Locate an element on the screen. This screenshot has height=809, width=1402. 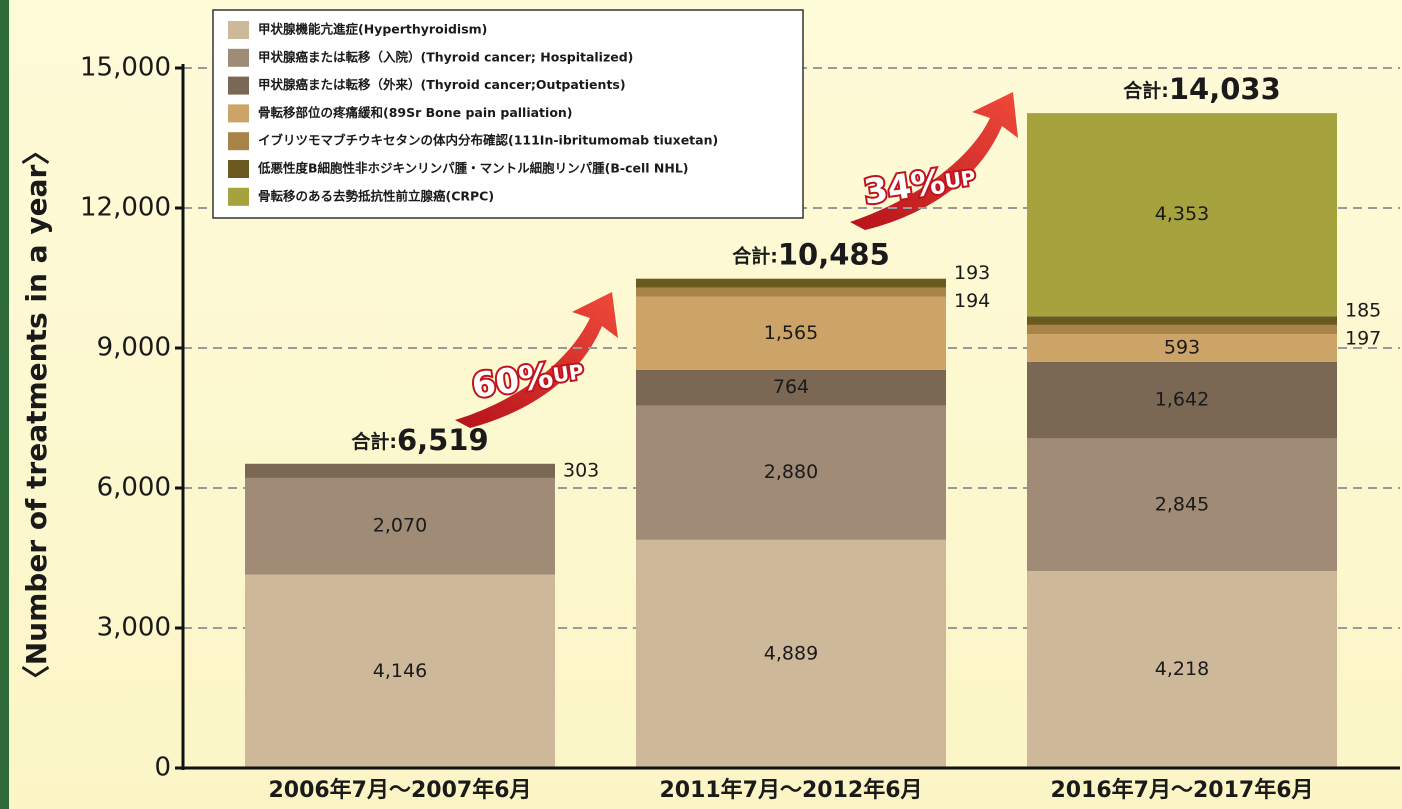
value-label: 593 is located at coordinates (1182, 347).